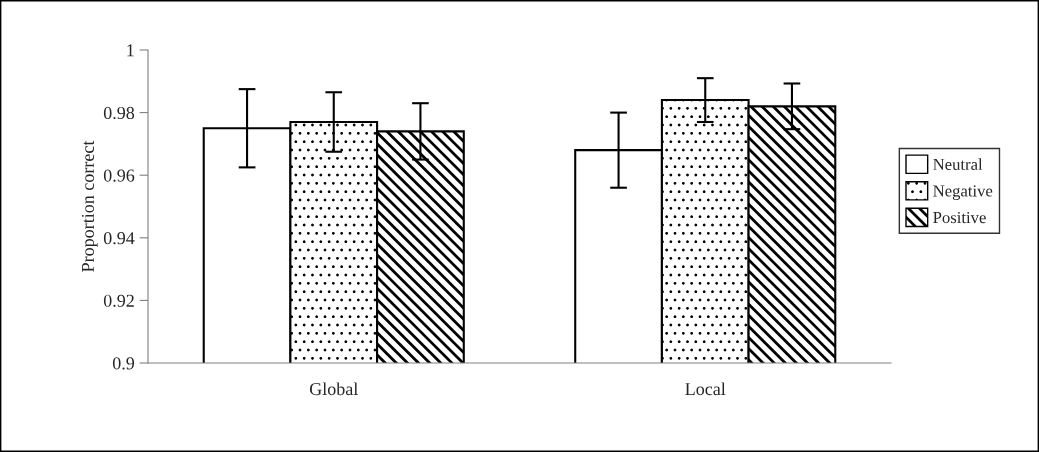  I want to click on y-tick-label: 0.98, so click(119, 113).